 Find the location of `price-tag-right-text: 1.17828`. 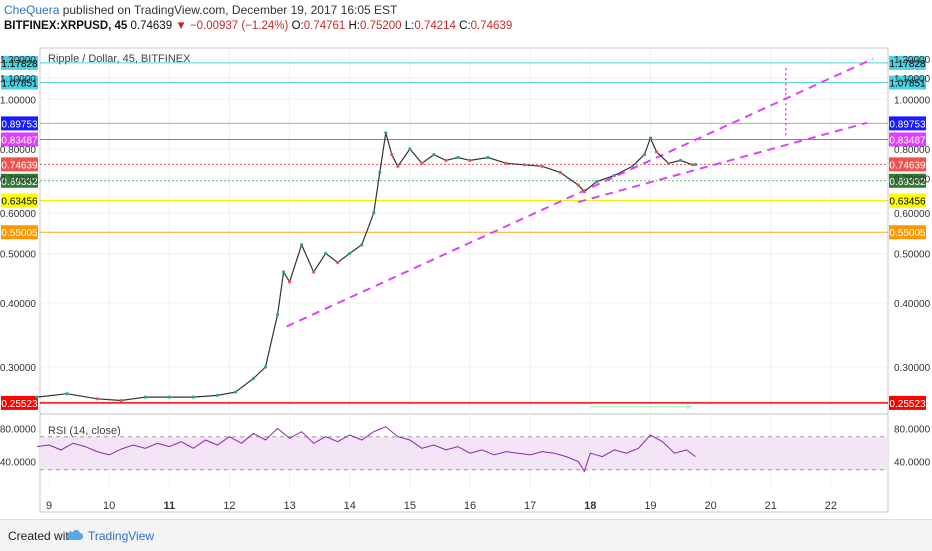

price-tag-right-text: 1.17828 is located at coordinates (907, 64).